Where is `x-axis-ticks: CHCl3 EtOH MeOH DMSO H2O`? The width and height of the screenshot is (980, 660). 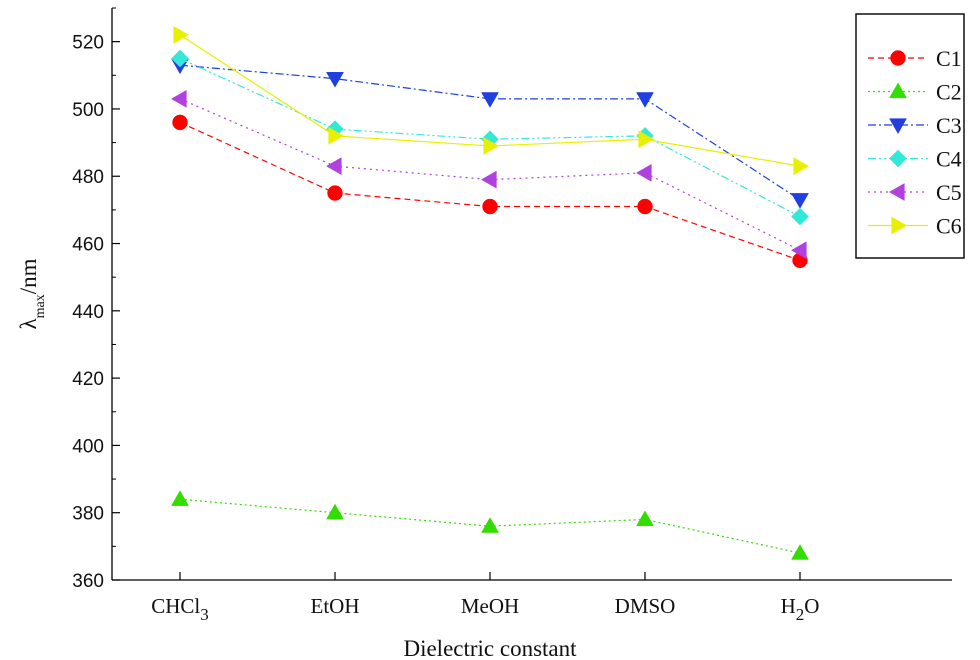
x-axis-ticks: CHCl3 EtOH MeOH DMSO H2O is located at coordinates (485, 598).